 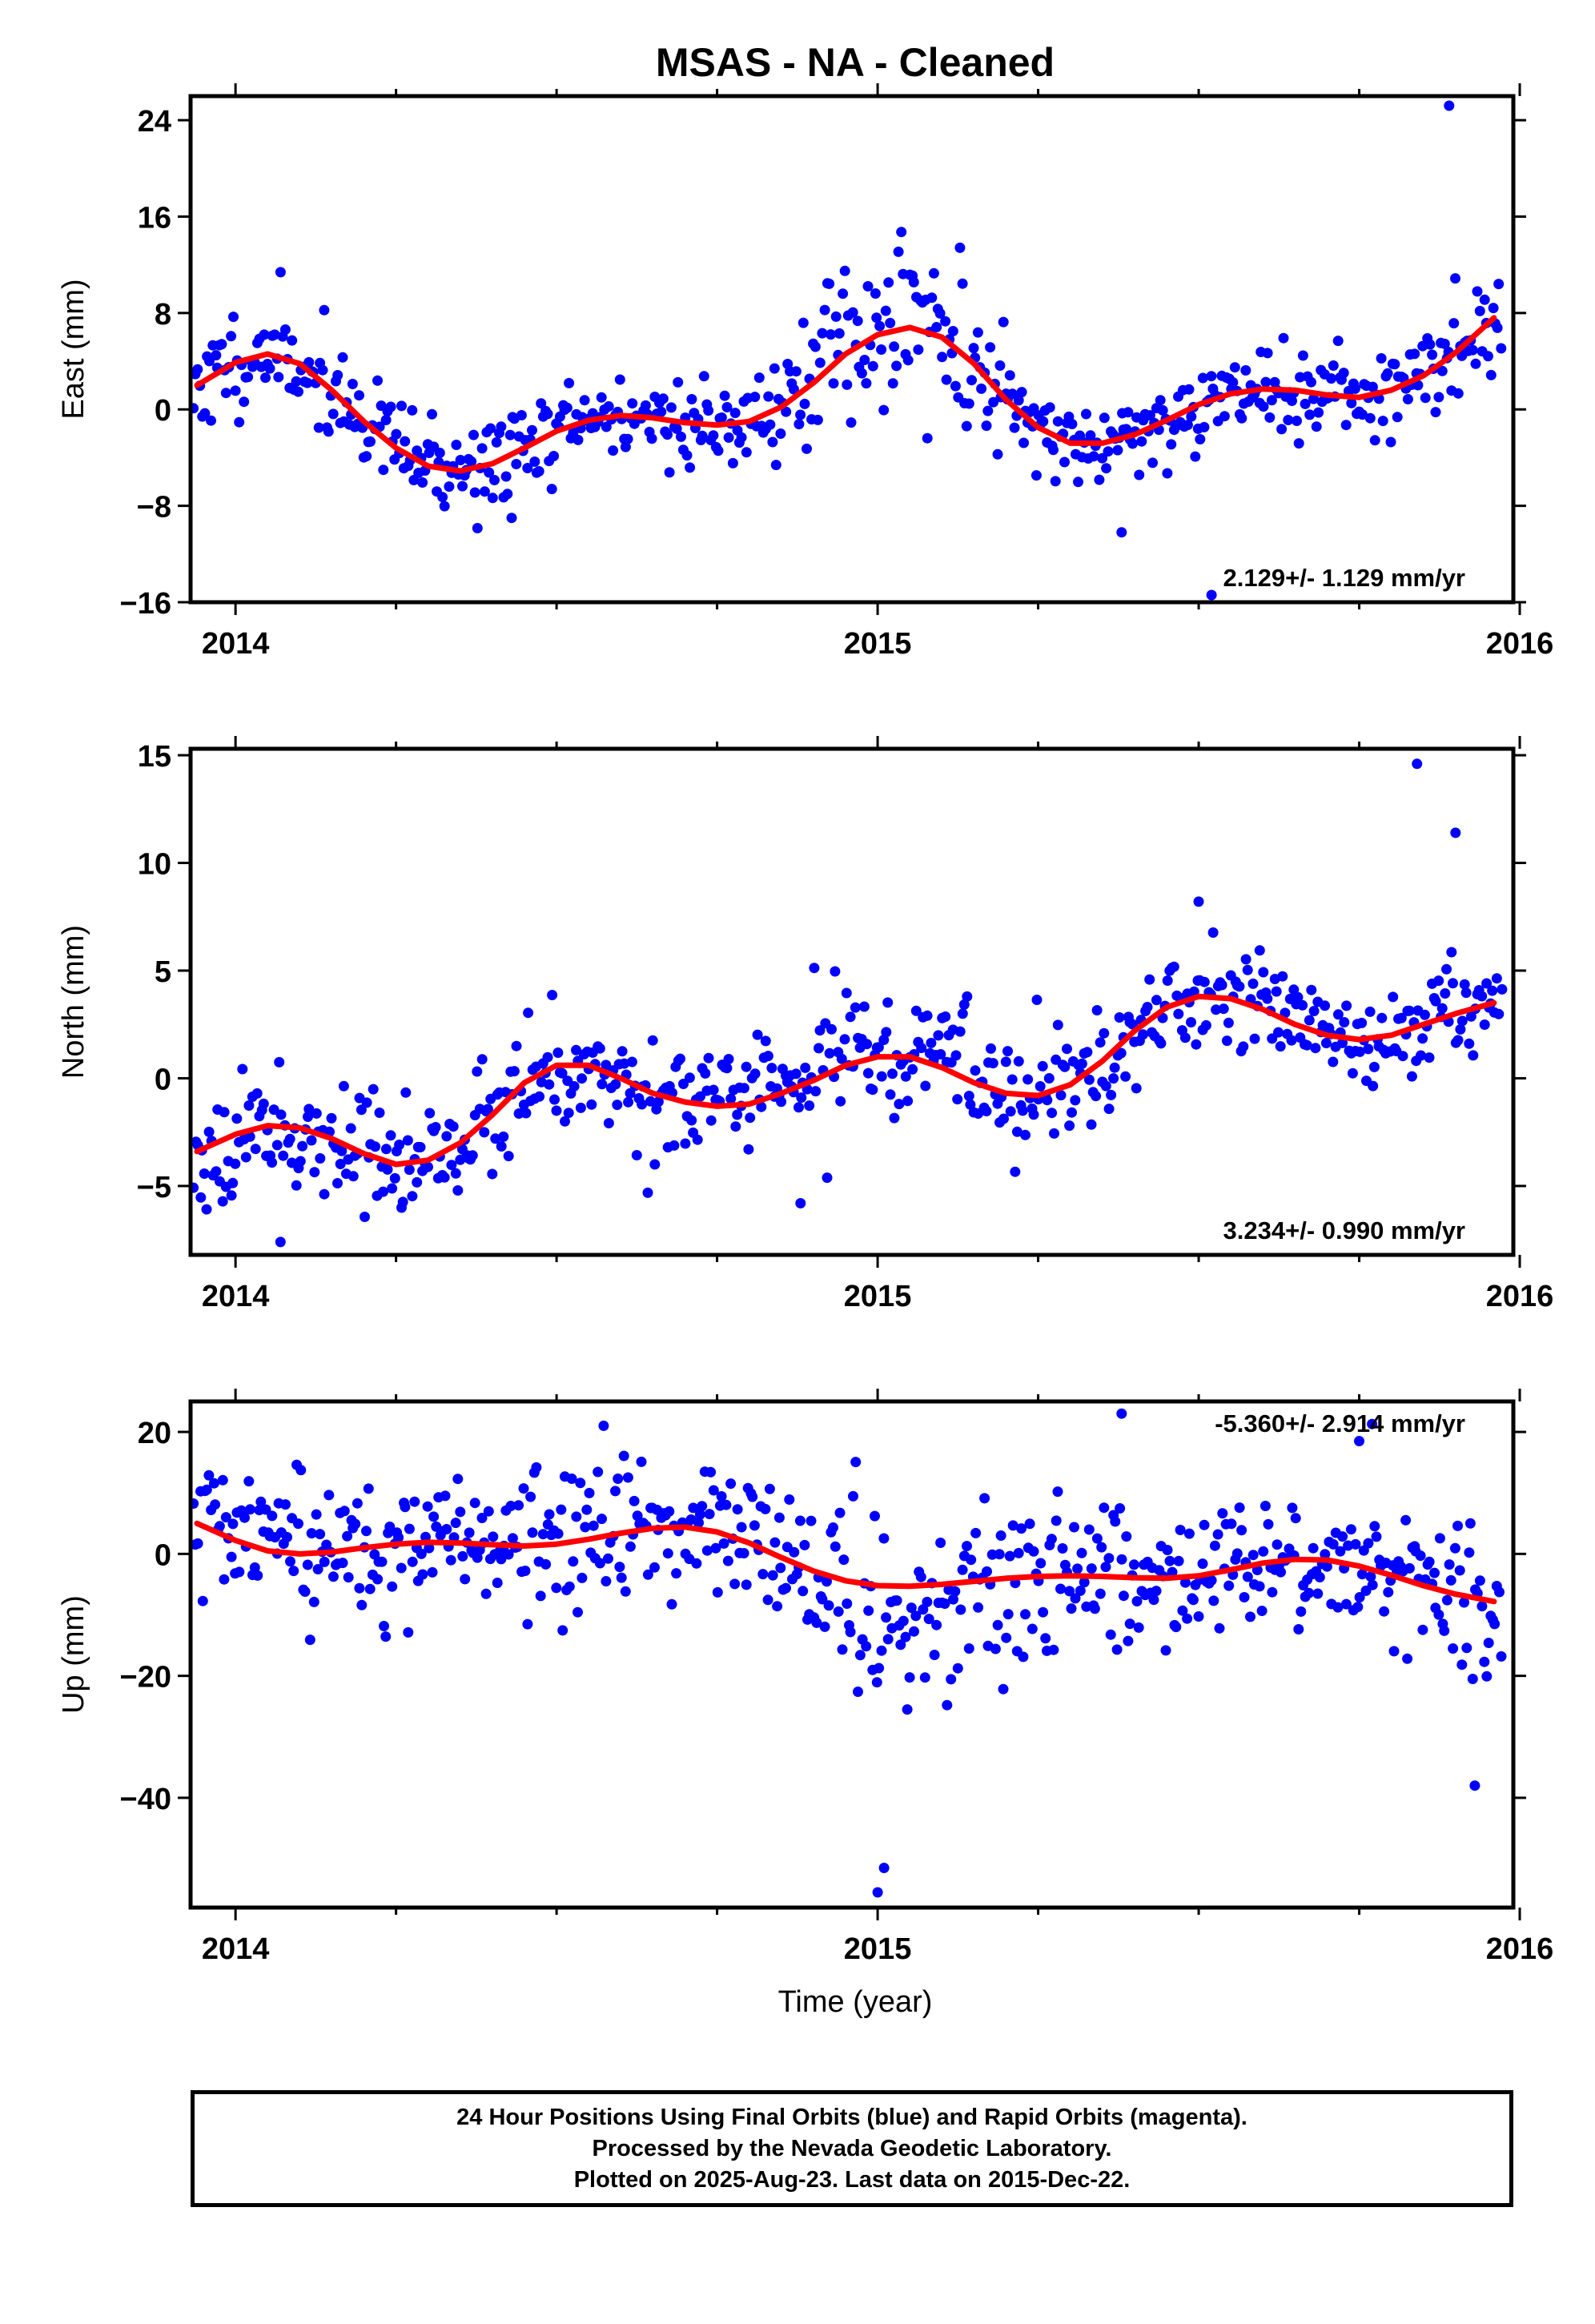 What do you see at coordinates (73, 1002) in the screenshot?
I see `y-axis-label: North (mm)` at bounding box center [73, 1002].